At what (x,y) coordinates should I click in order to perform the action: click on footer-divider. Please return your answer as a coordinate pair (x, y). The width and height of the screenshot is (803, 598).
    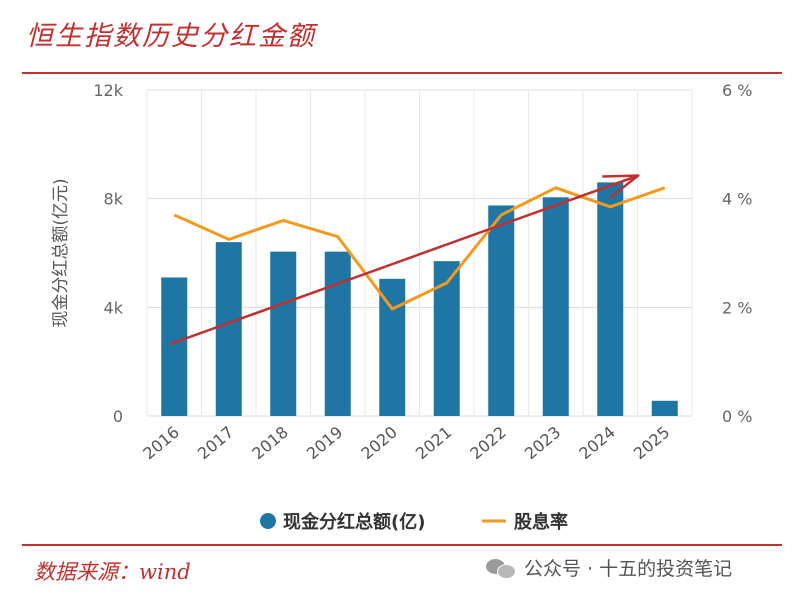
    Looking at the image, I should click on (402, 545).